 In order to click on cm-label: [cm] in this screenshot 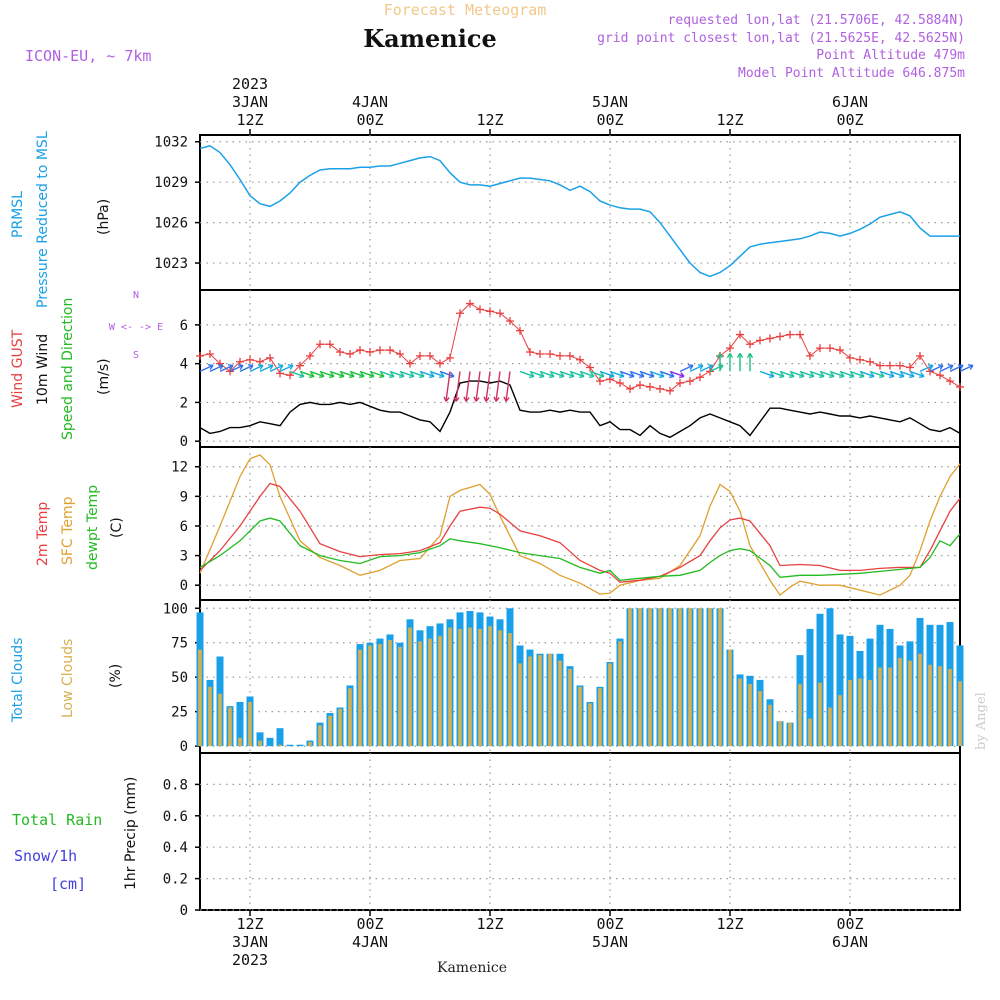, I will do `click(68, 884)`.